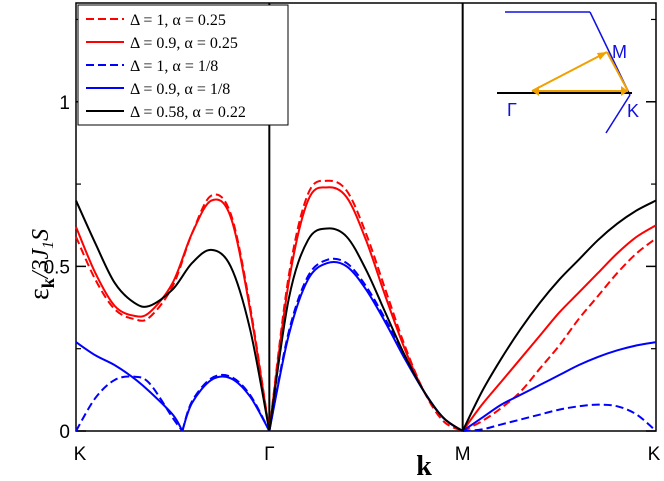  What do you see at coordinates (463, 454) in the screenshot?
I see `x-tick-label-2: M` at bounding box center [463, 454].